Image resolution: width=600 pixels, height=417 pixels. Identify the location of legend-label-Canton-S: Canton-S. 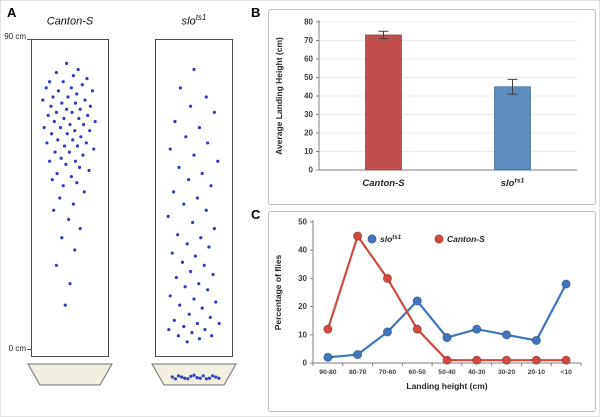
(466, 239).